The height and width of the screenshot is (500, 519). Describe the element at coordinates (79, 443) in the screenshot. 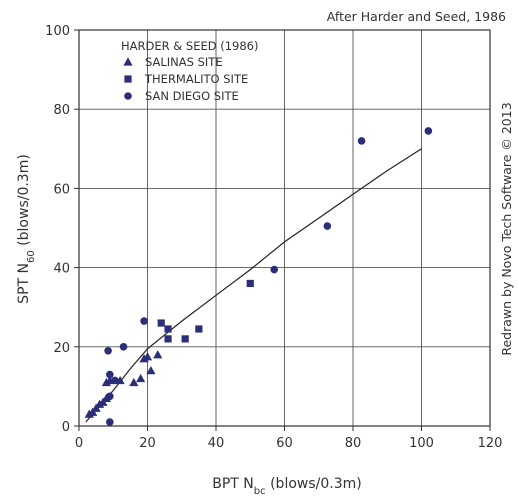

I see `x-tick-label: 0` at that location.